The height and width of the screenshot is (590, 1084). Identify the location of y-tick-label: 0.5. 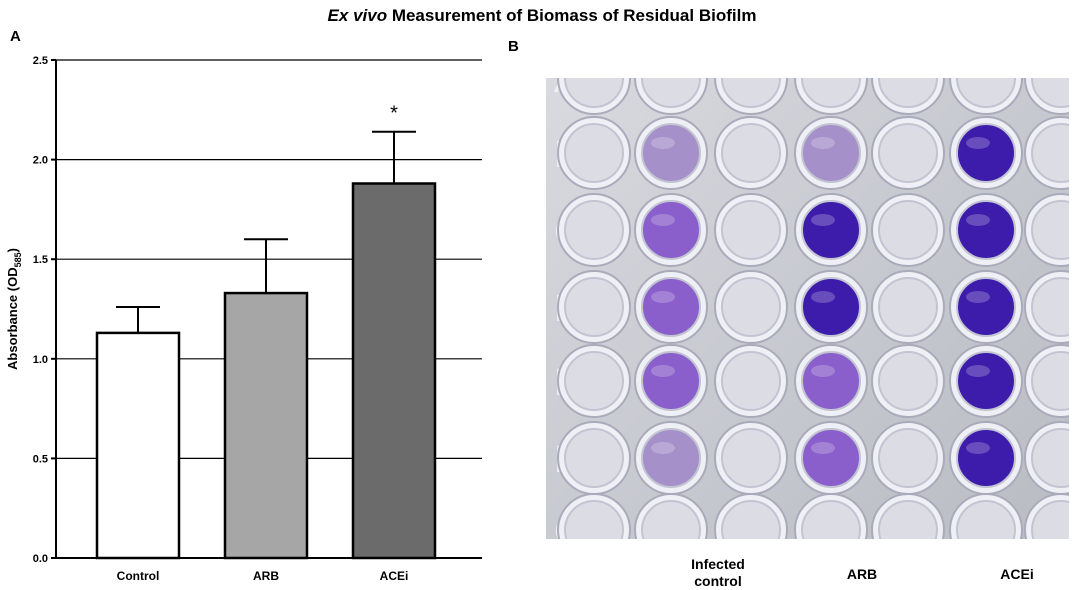
(40, 459).